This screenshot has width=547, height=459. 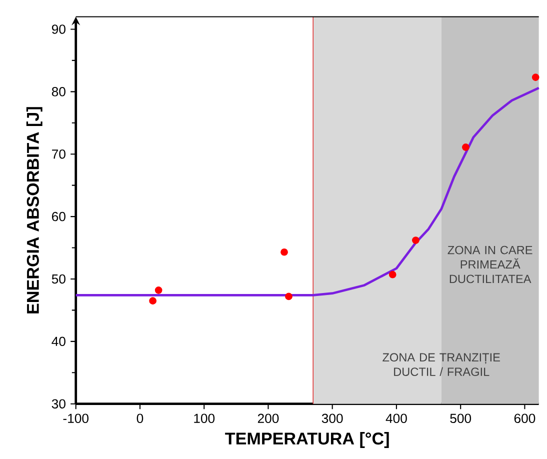 I want to click on x-tick-label: 300, so click(x=332, y=419).